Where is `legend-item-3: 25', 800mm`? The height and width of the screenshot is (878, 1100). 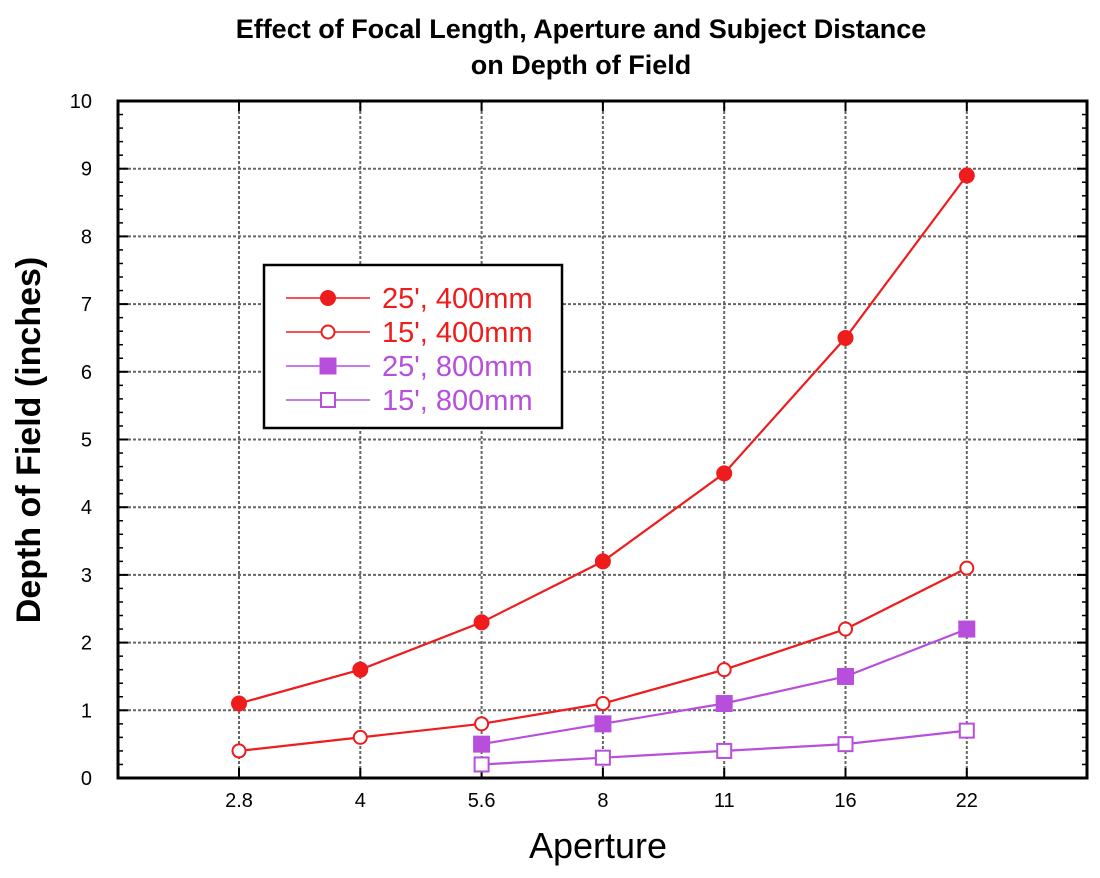
legend-item-3: 25', 800mm is located at coordinates (409, 367).